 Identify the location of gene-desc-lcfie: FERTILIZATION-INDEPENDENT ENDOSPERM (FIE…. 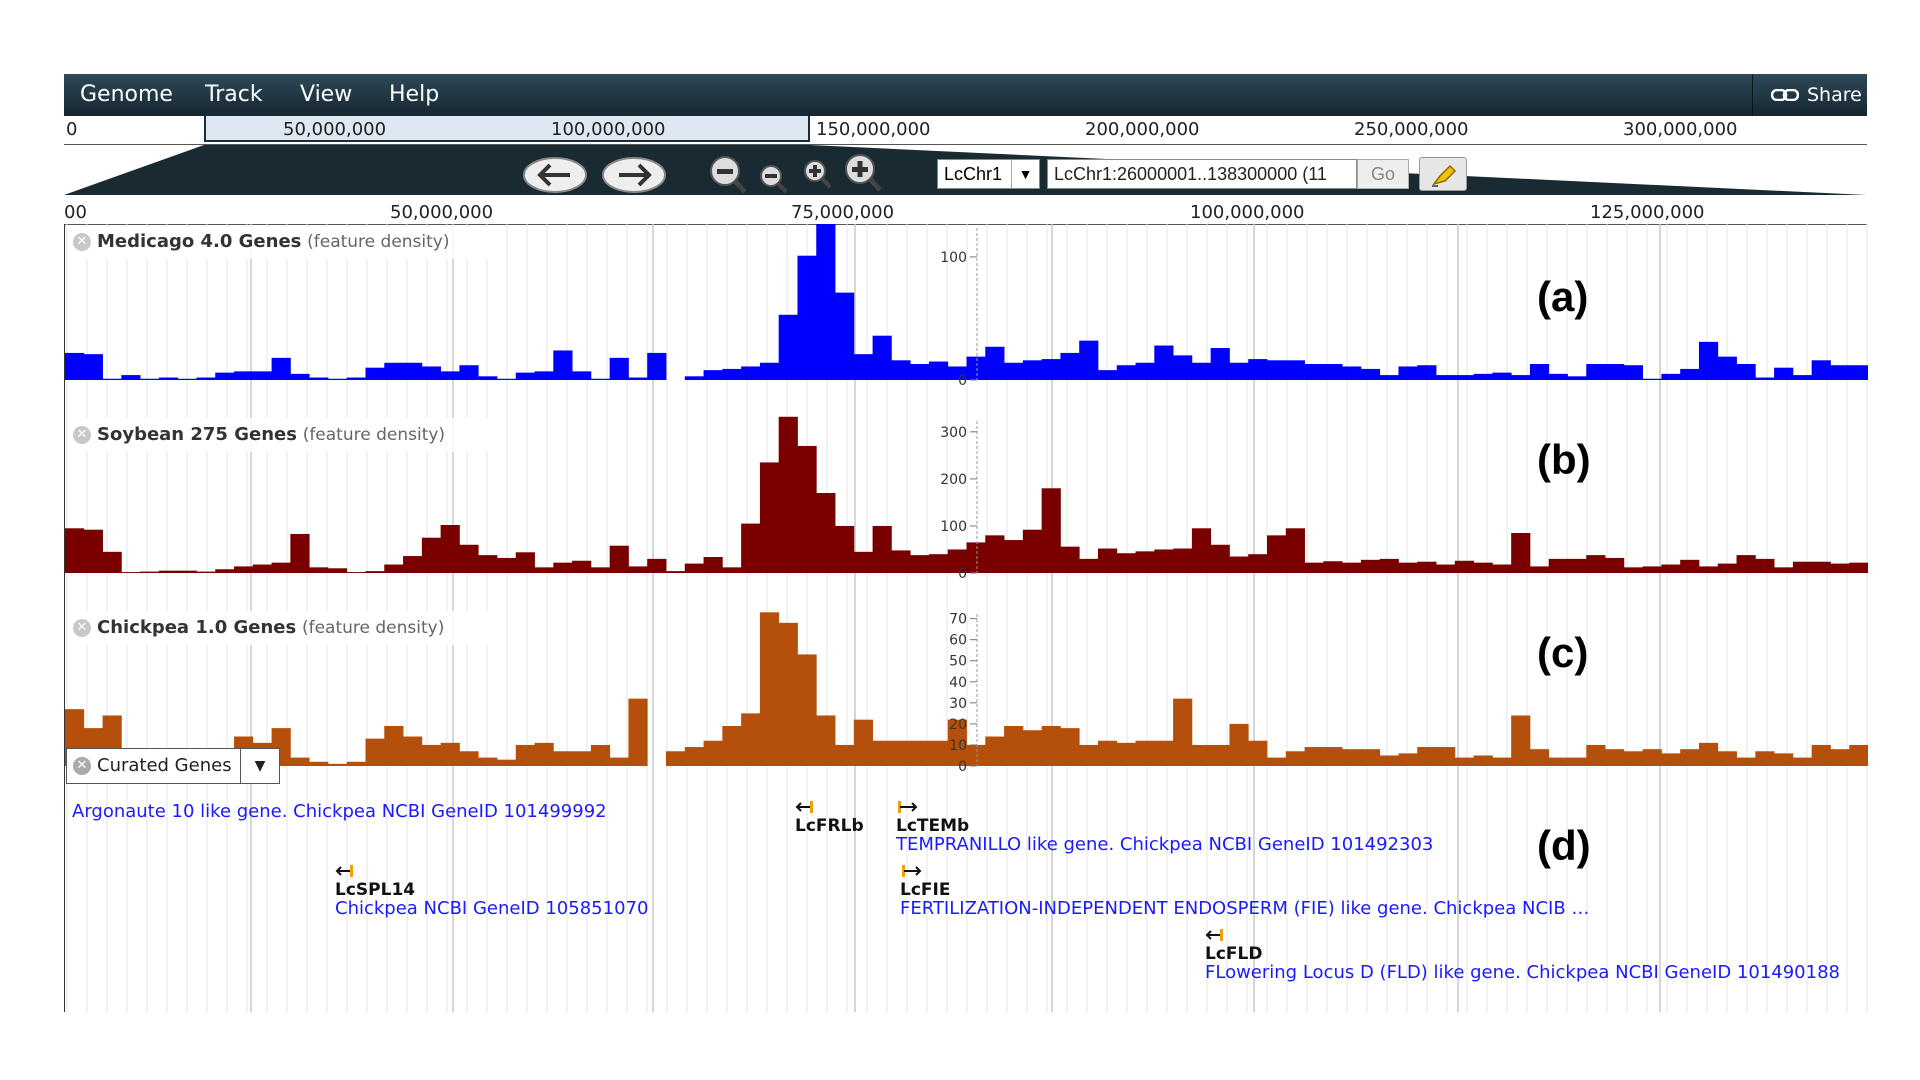
(1245, 908).